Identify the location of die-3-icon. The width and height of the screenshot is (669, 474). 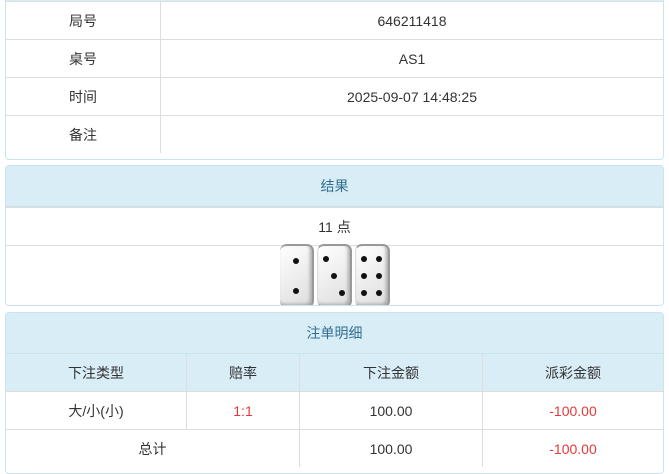
(334, 274).